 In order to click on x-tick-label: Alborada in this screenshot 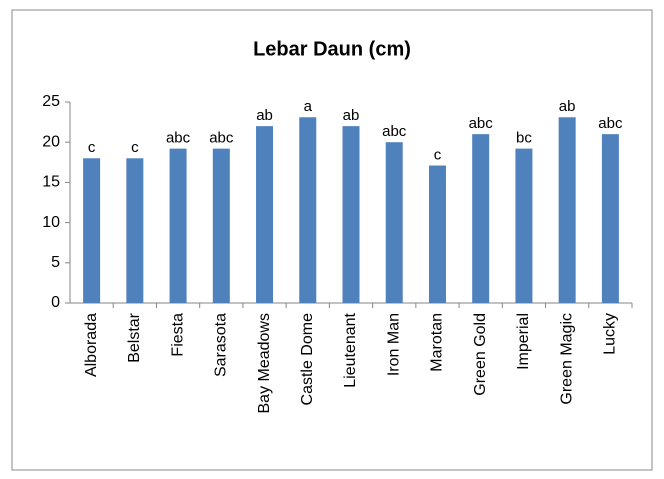, I will do `click(91, 345)`.